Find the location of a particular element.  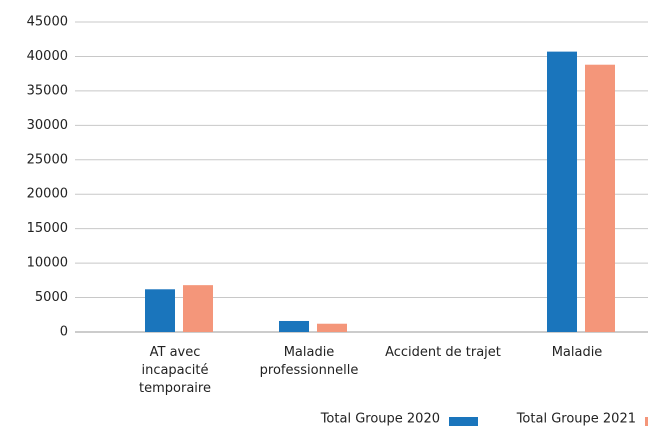

y-tick-label: 0 is located at coordinates (64, 332).